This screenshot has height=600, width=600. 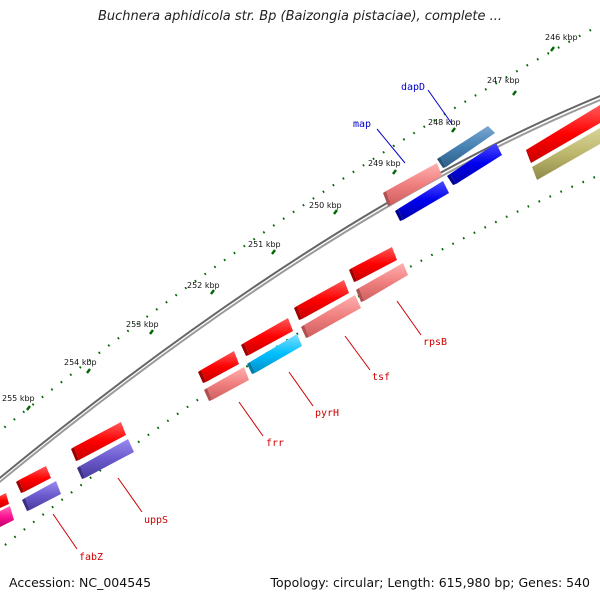 I want to click on gene-label-pyrH: pyrH, so click(x=327, y=413).